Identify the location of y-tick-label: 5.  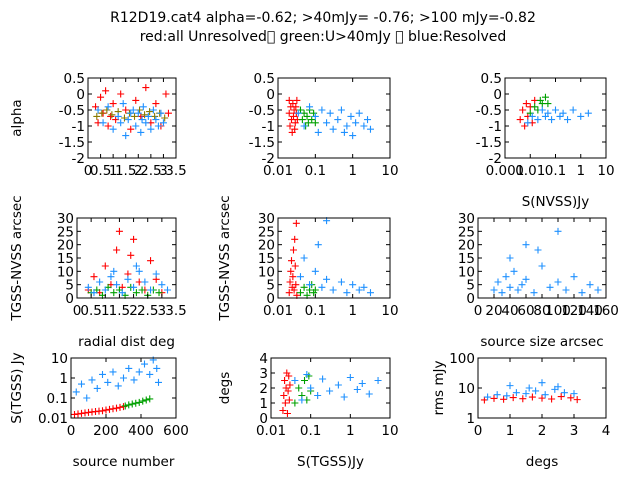
(270, 286).